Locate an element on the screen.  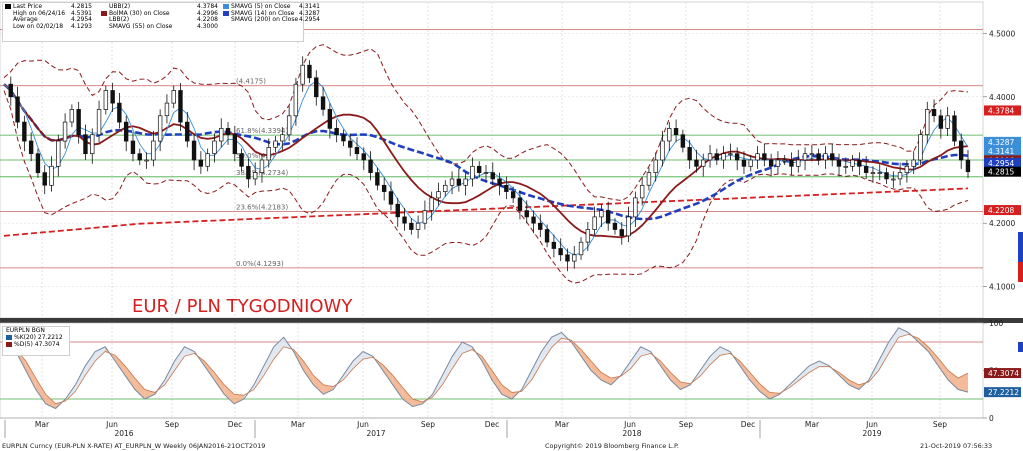
legend2-title: EURPLN BGN is located at coordinates (25, 330).